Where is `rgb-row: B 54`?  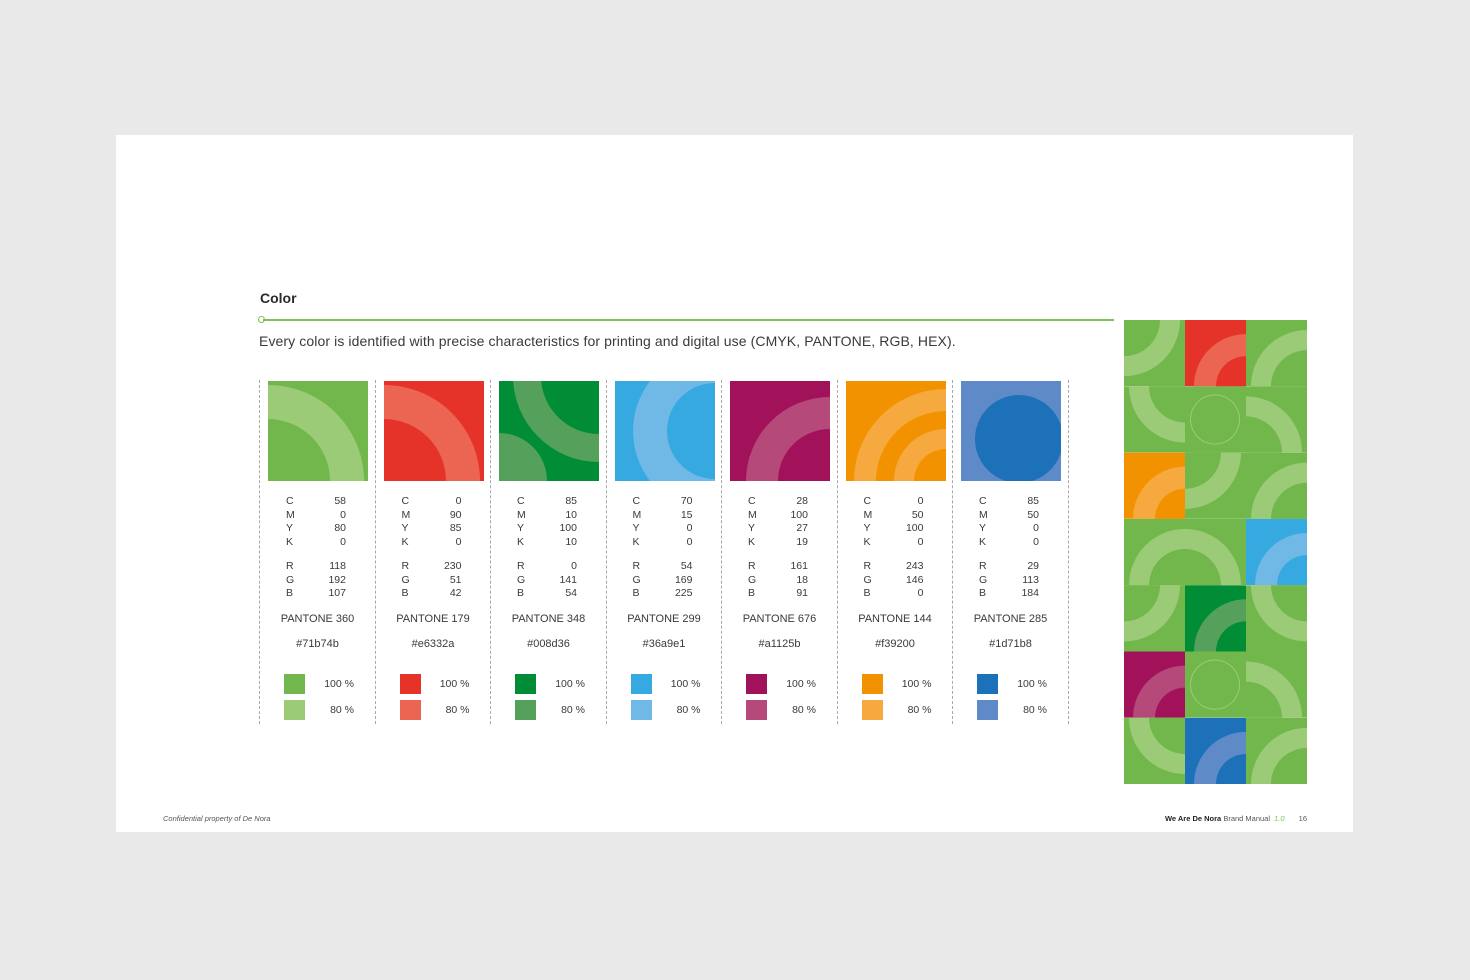 rgb-row: B 54 is located at coordinates (547, 594).